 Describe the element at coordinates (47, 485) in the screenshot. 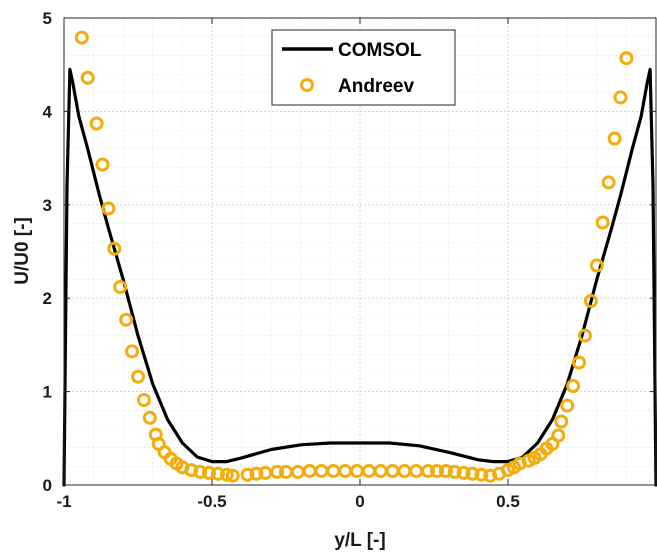

I see `y-tick-label: 0` at that location.